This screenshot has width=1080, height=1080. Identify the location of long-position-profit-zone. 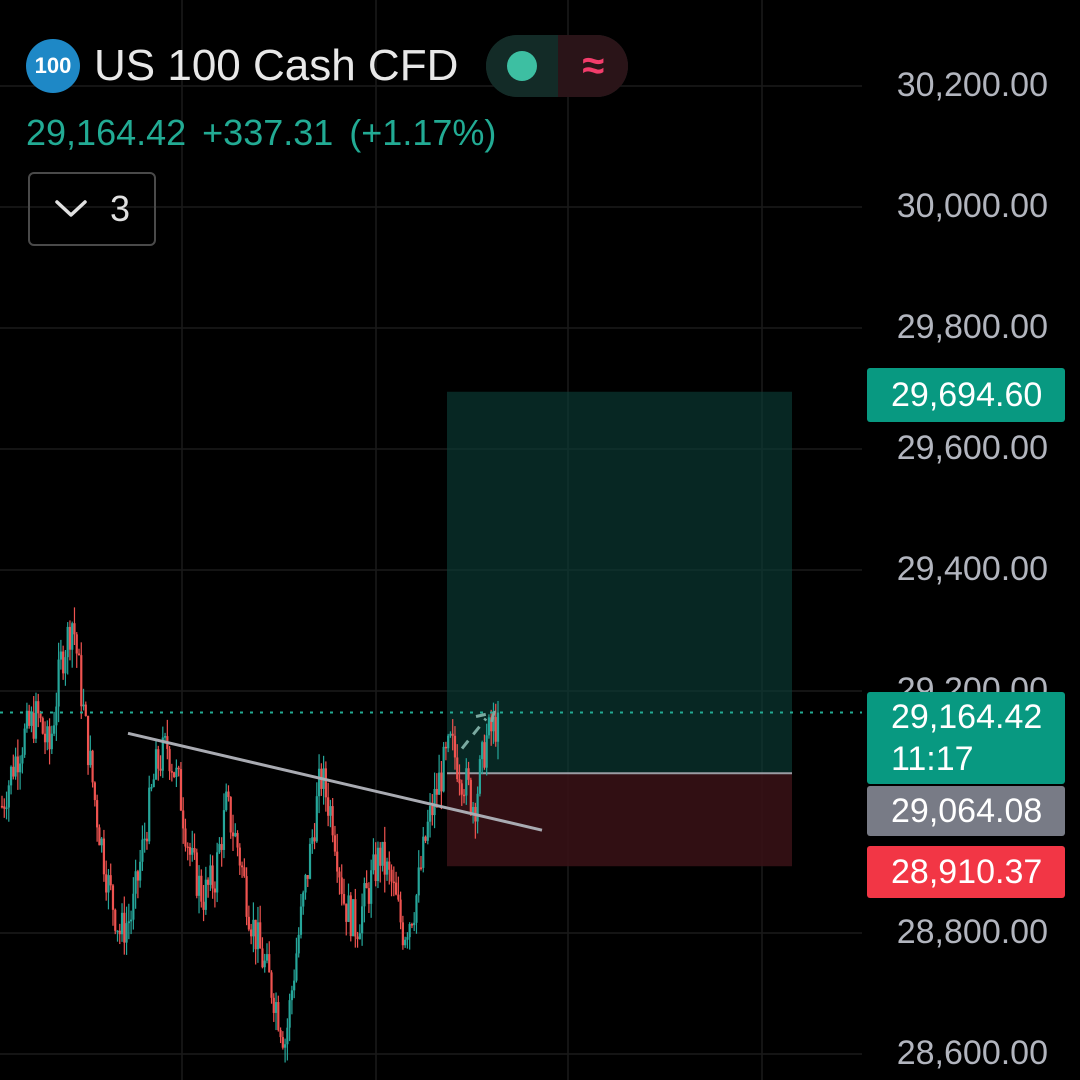
(619, 582).